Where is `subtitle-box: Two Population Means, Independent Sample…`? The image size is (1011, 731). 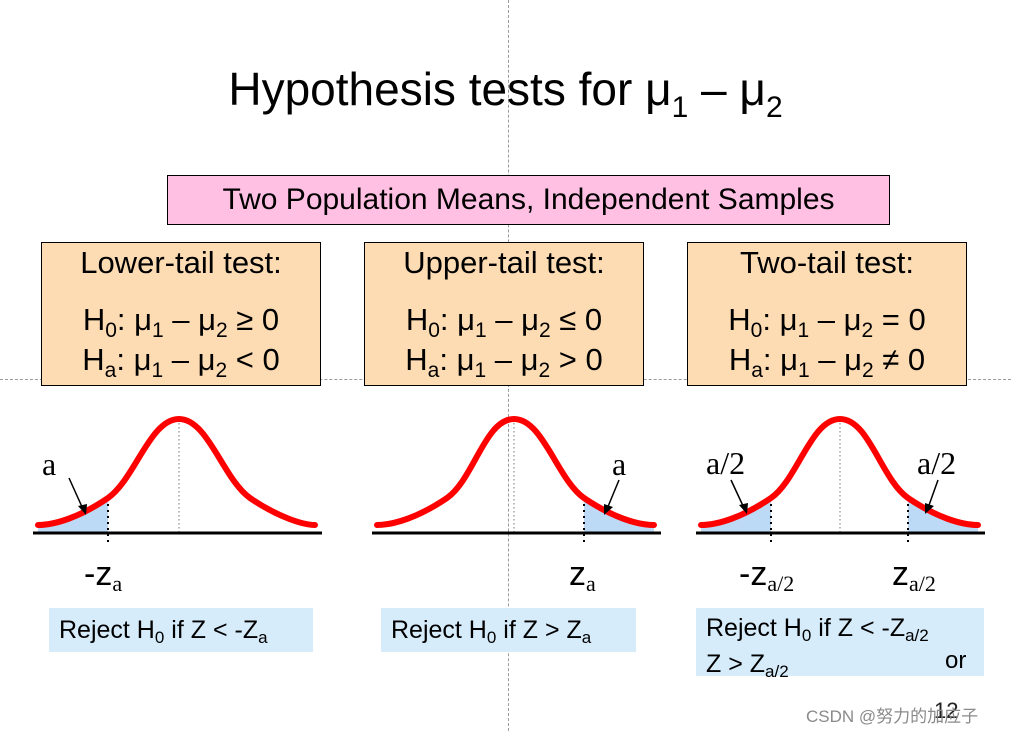
subtitle-box: Two Population Means, Independent Sample… is located at coordinates (528, 200).